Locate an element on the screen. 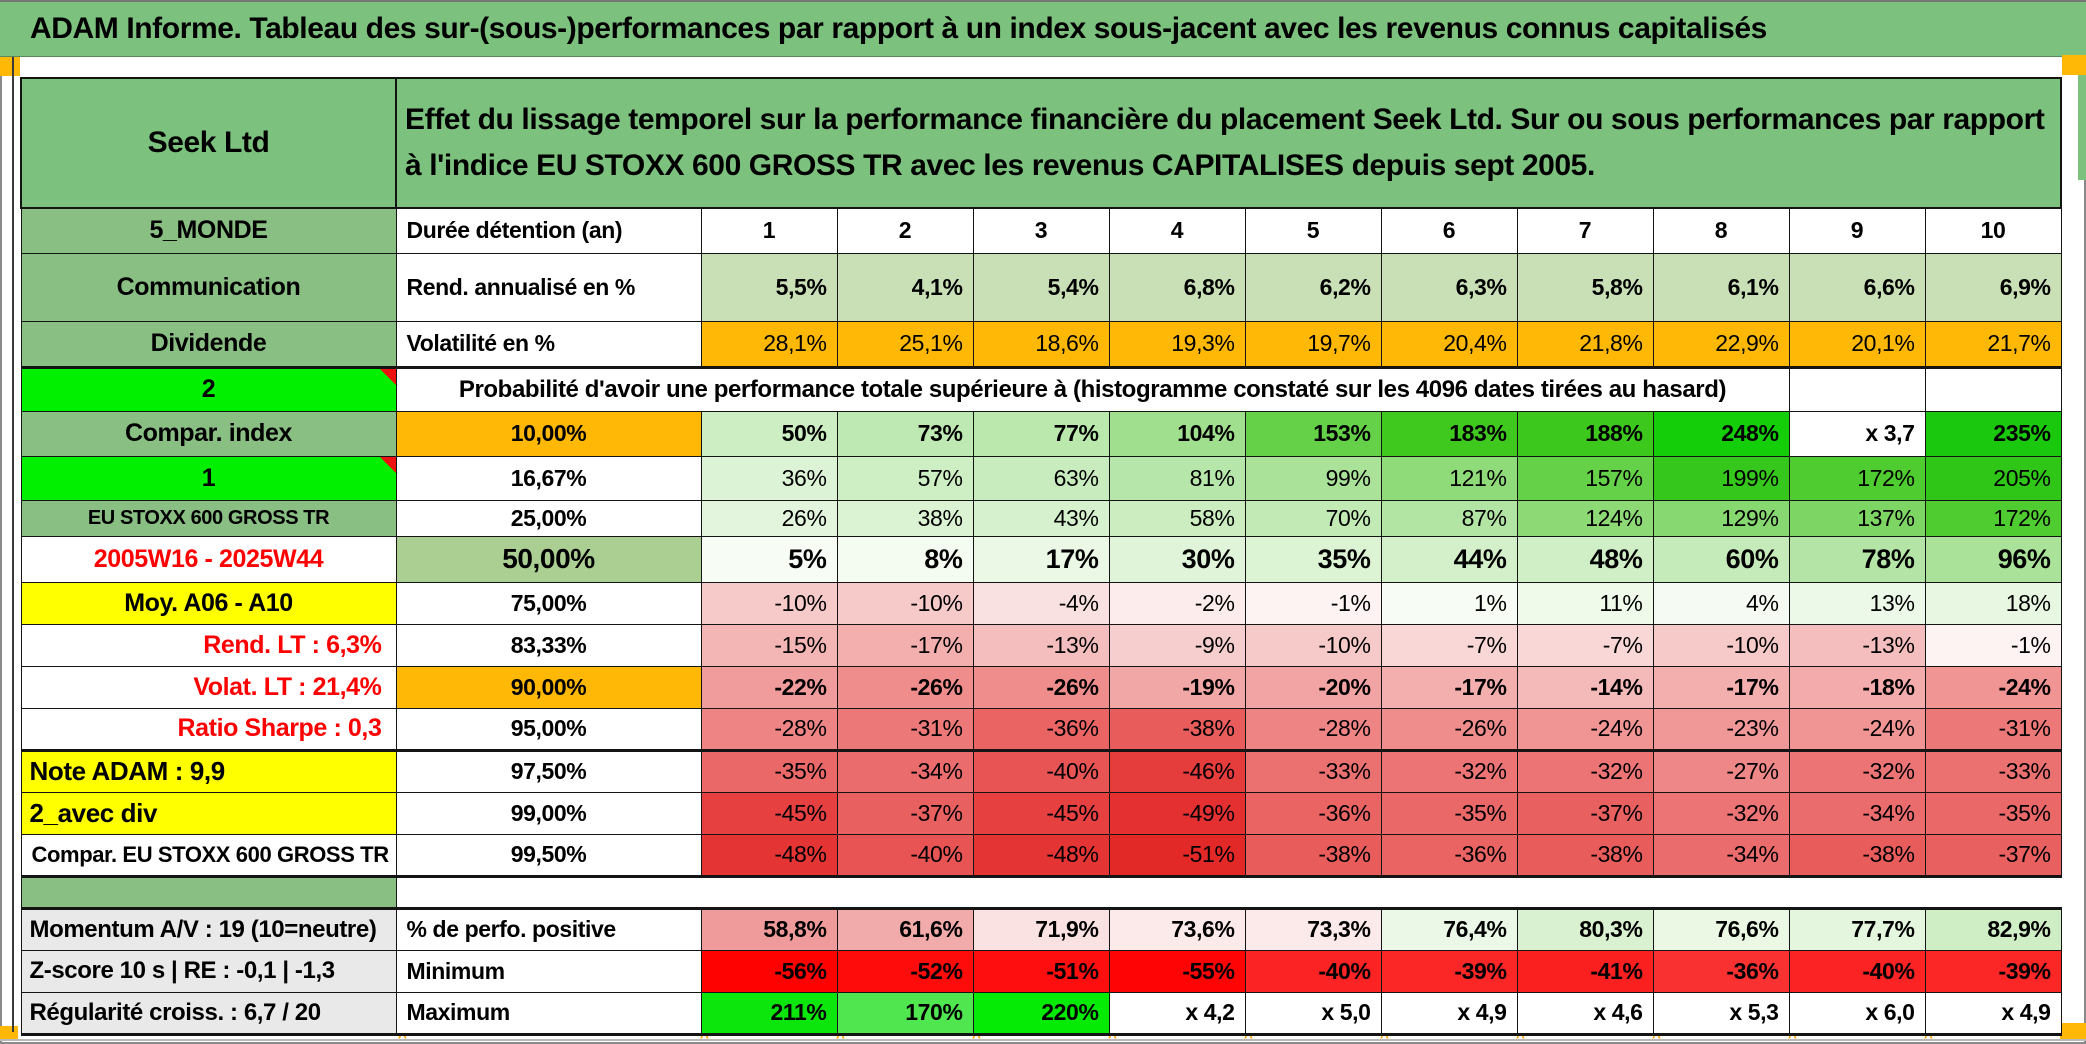 This screenshot has width=2086, height=1044. regularite-header: Maximum is located at coordinates (548, 1013).